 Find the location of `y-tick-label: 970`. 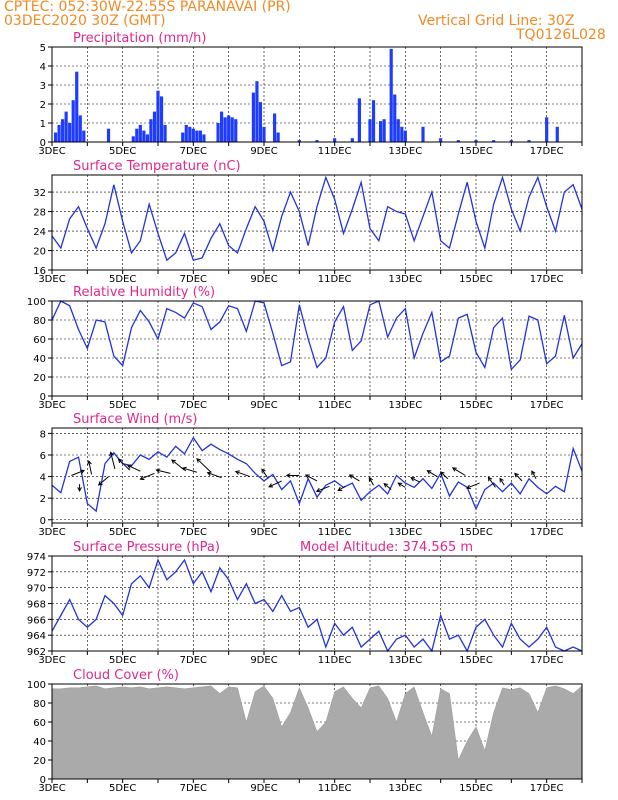

y-tick-label: 970 is located at coordinates (36, 589).